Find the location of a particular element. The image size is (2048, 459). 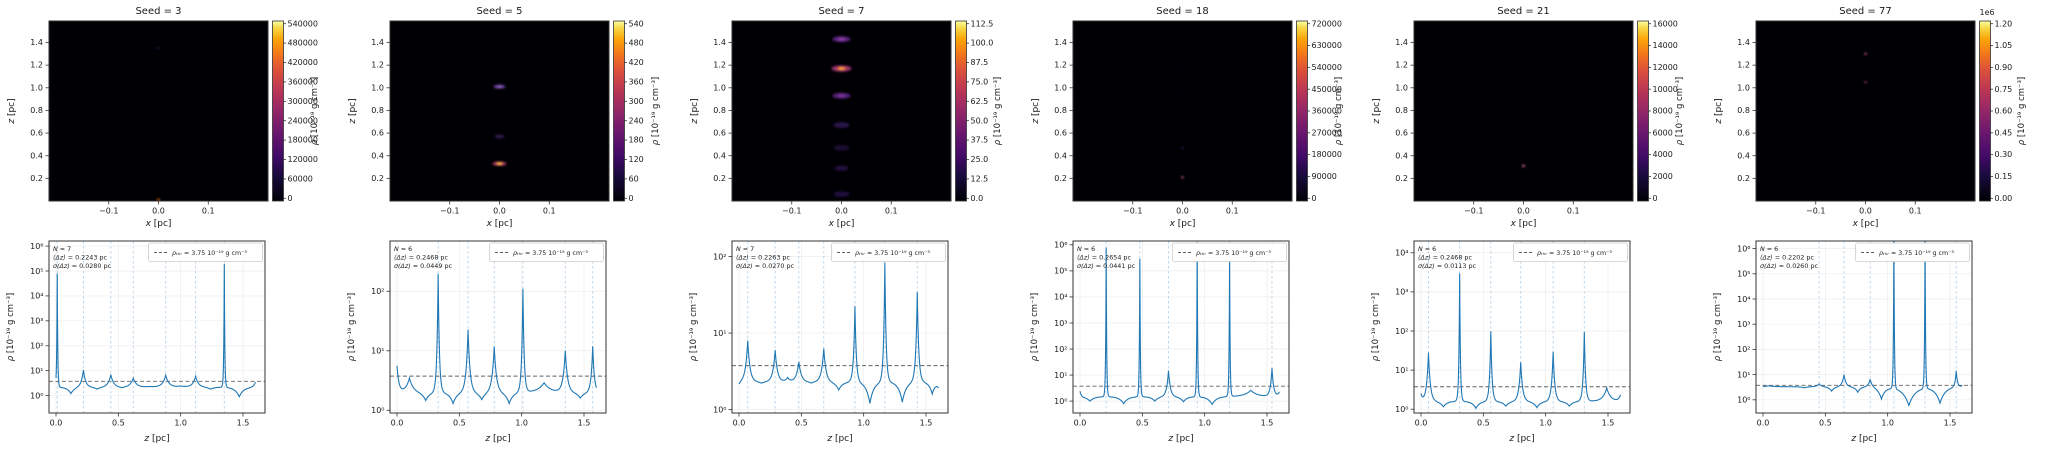

profile-ytick-label: 10⁴ is located at coordinates (1060, 297).